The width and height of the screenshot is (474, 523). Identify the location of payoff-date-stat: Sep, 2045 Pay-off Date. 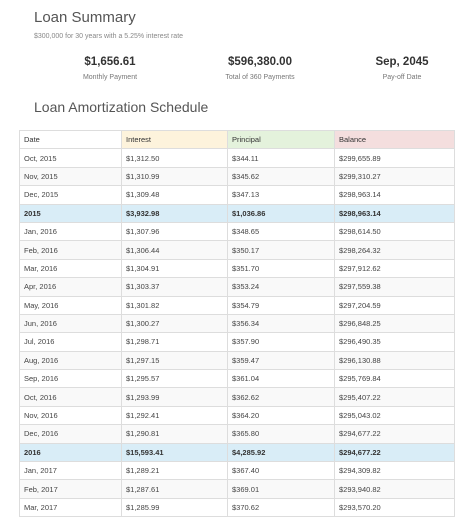
(402, 68).